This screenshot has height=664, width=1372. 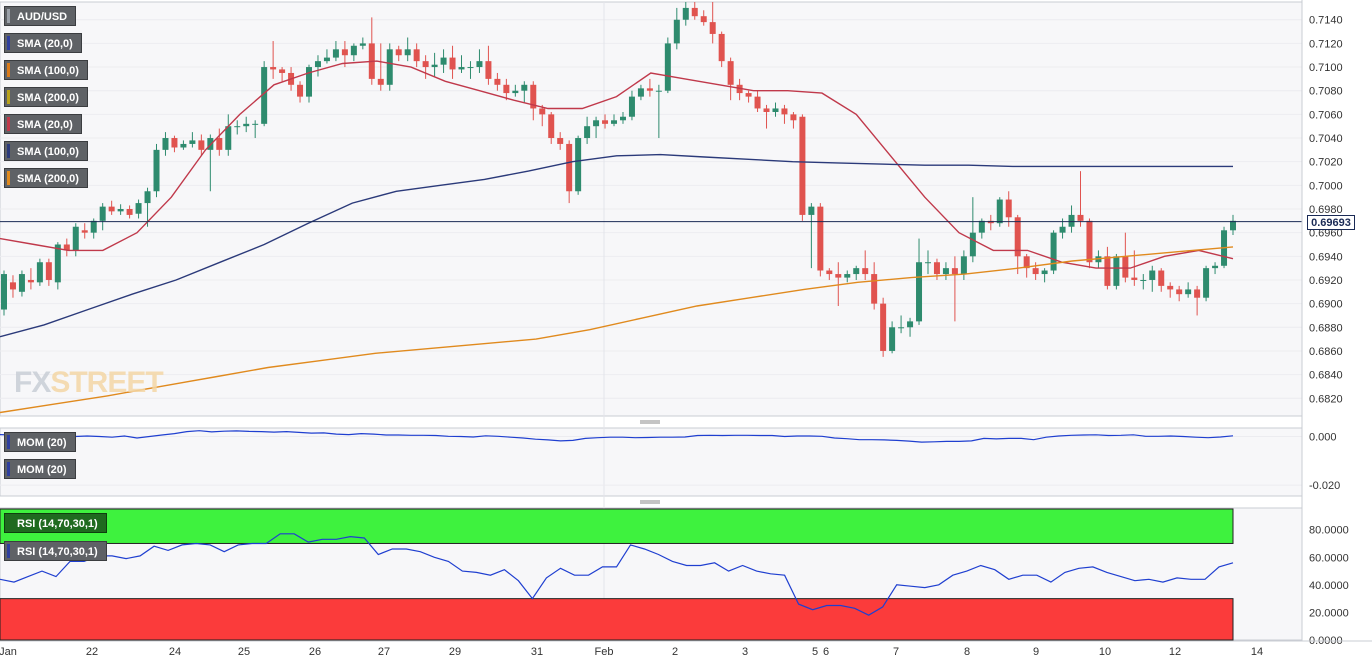 I want to click on x-tick-label: 7, so click(x=896, y=652).